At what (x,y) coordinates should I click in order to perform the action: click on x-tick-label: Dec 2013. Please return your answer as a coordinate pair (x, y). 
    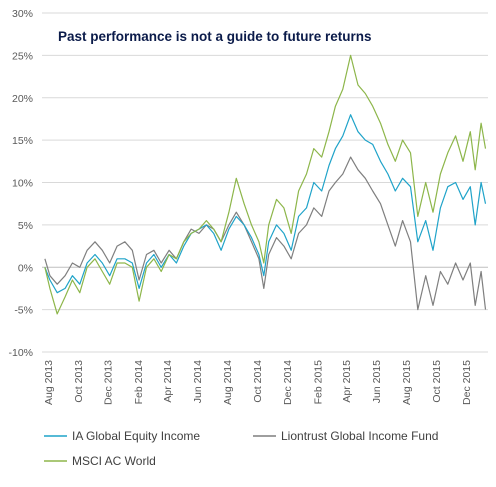
    Looking at the image, I should click on (109, 382).